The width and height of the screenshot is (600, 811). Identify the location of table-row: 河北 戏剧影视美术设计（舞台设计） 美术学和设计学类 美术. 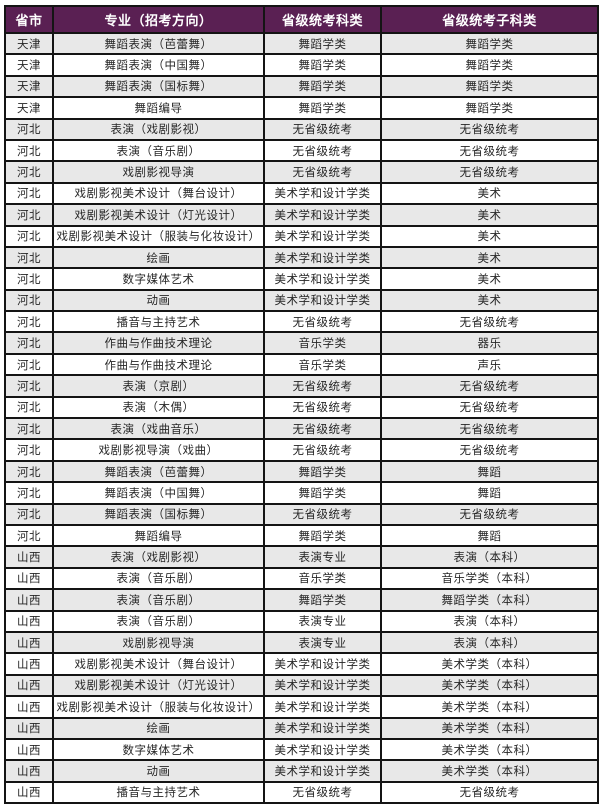
(301, 193).